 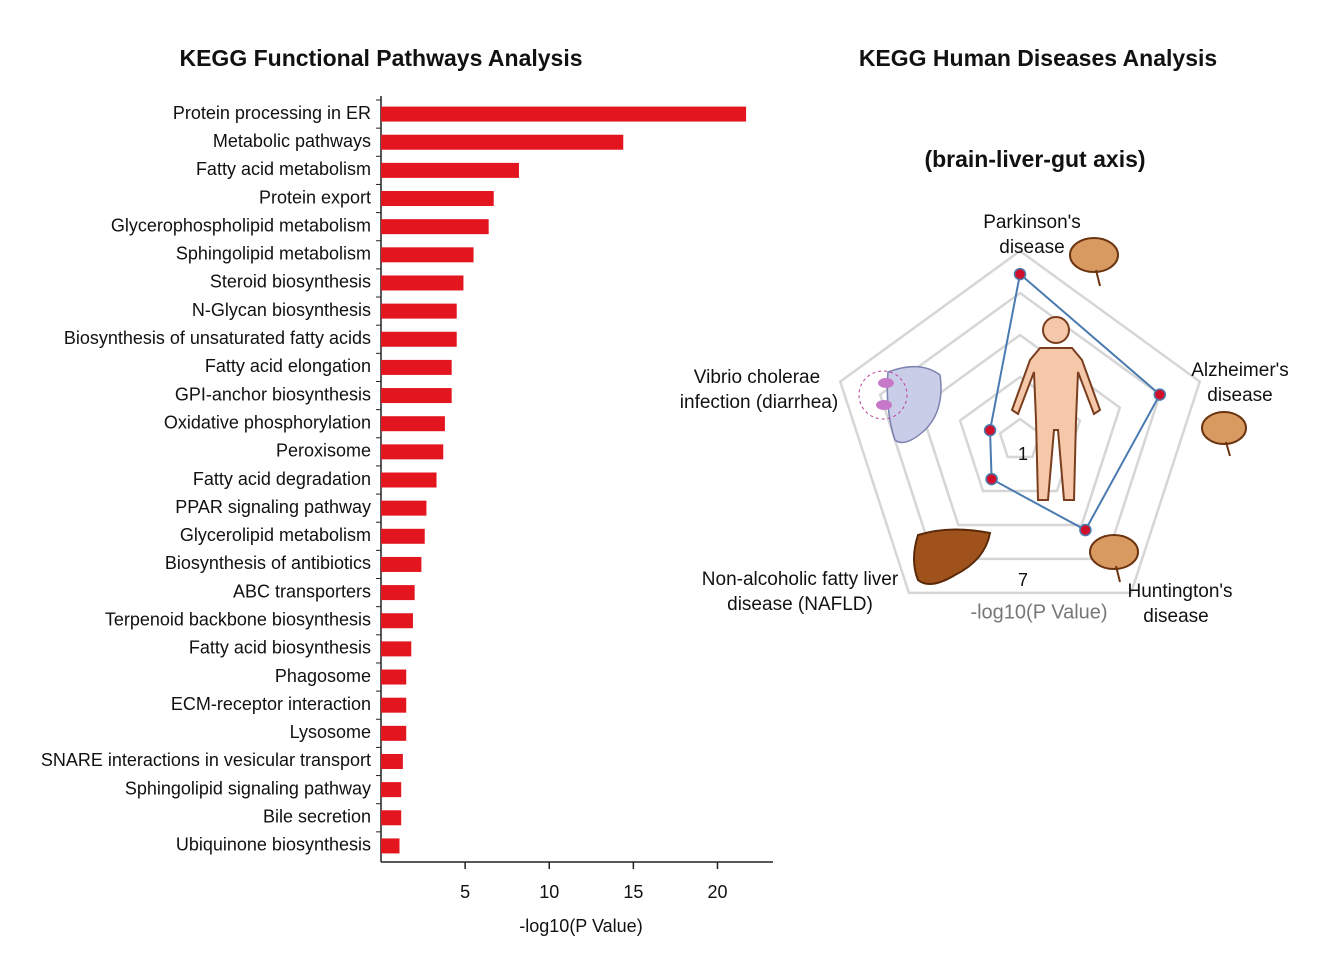 I want to click on x-tick-label: 10, so click(x=549, y=892).